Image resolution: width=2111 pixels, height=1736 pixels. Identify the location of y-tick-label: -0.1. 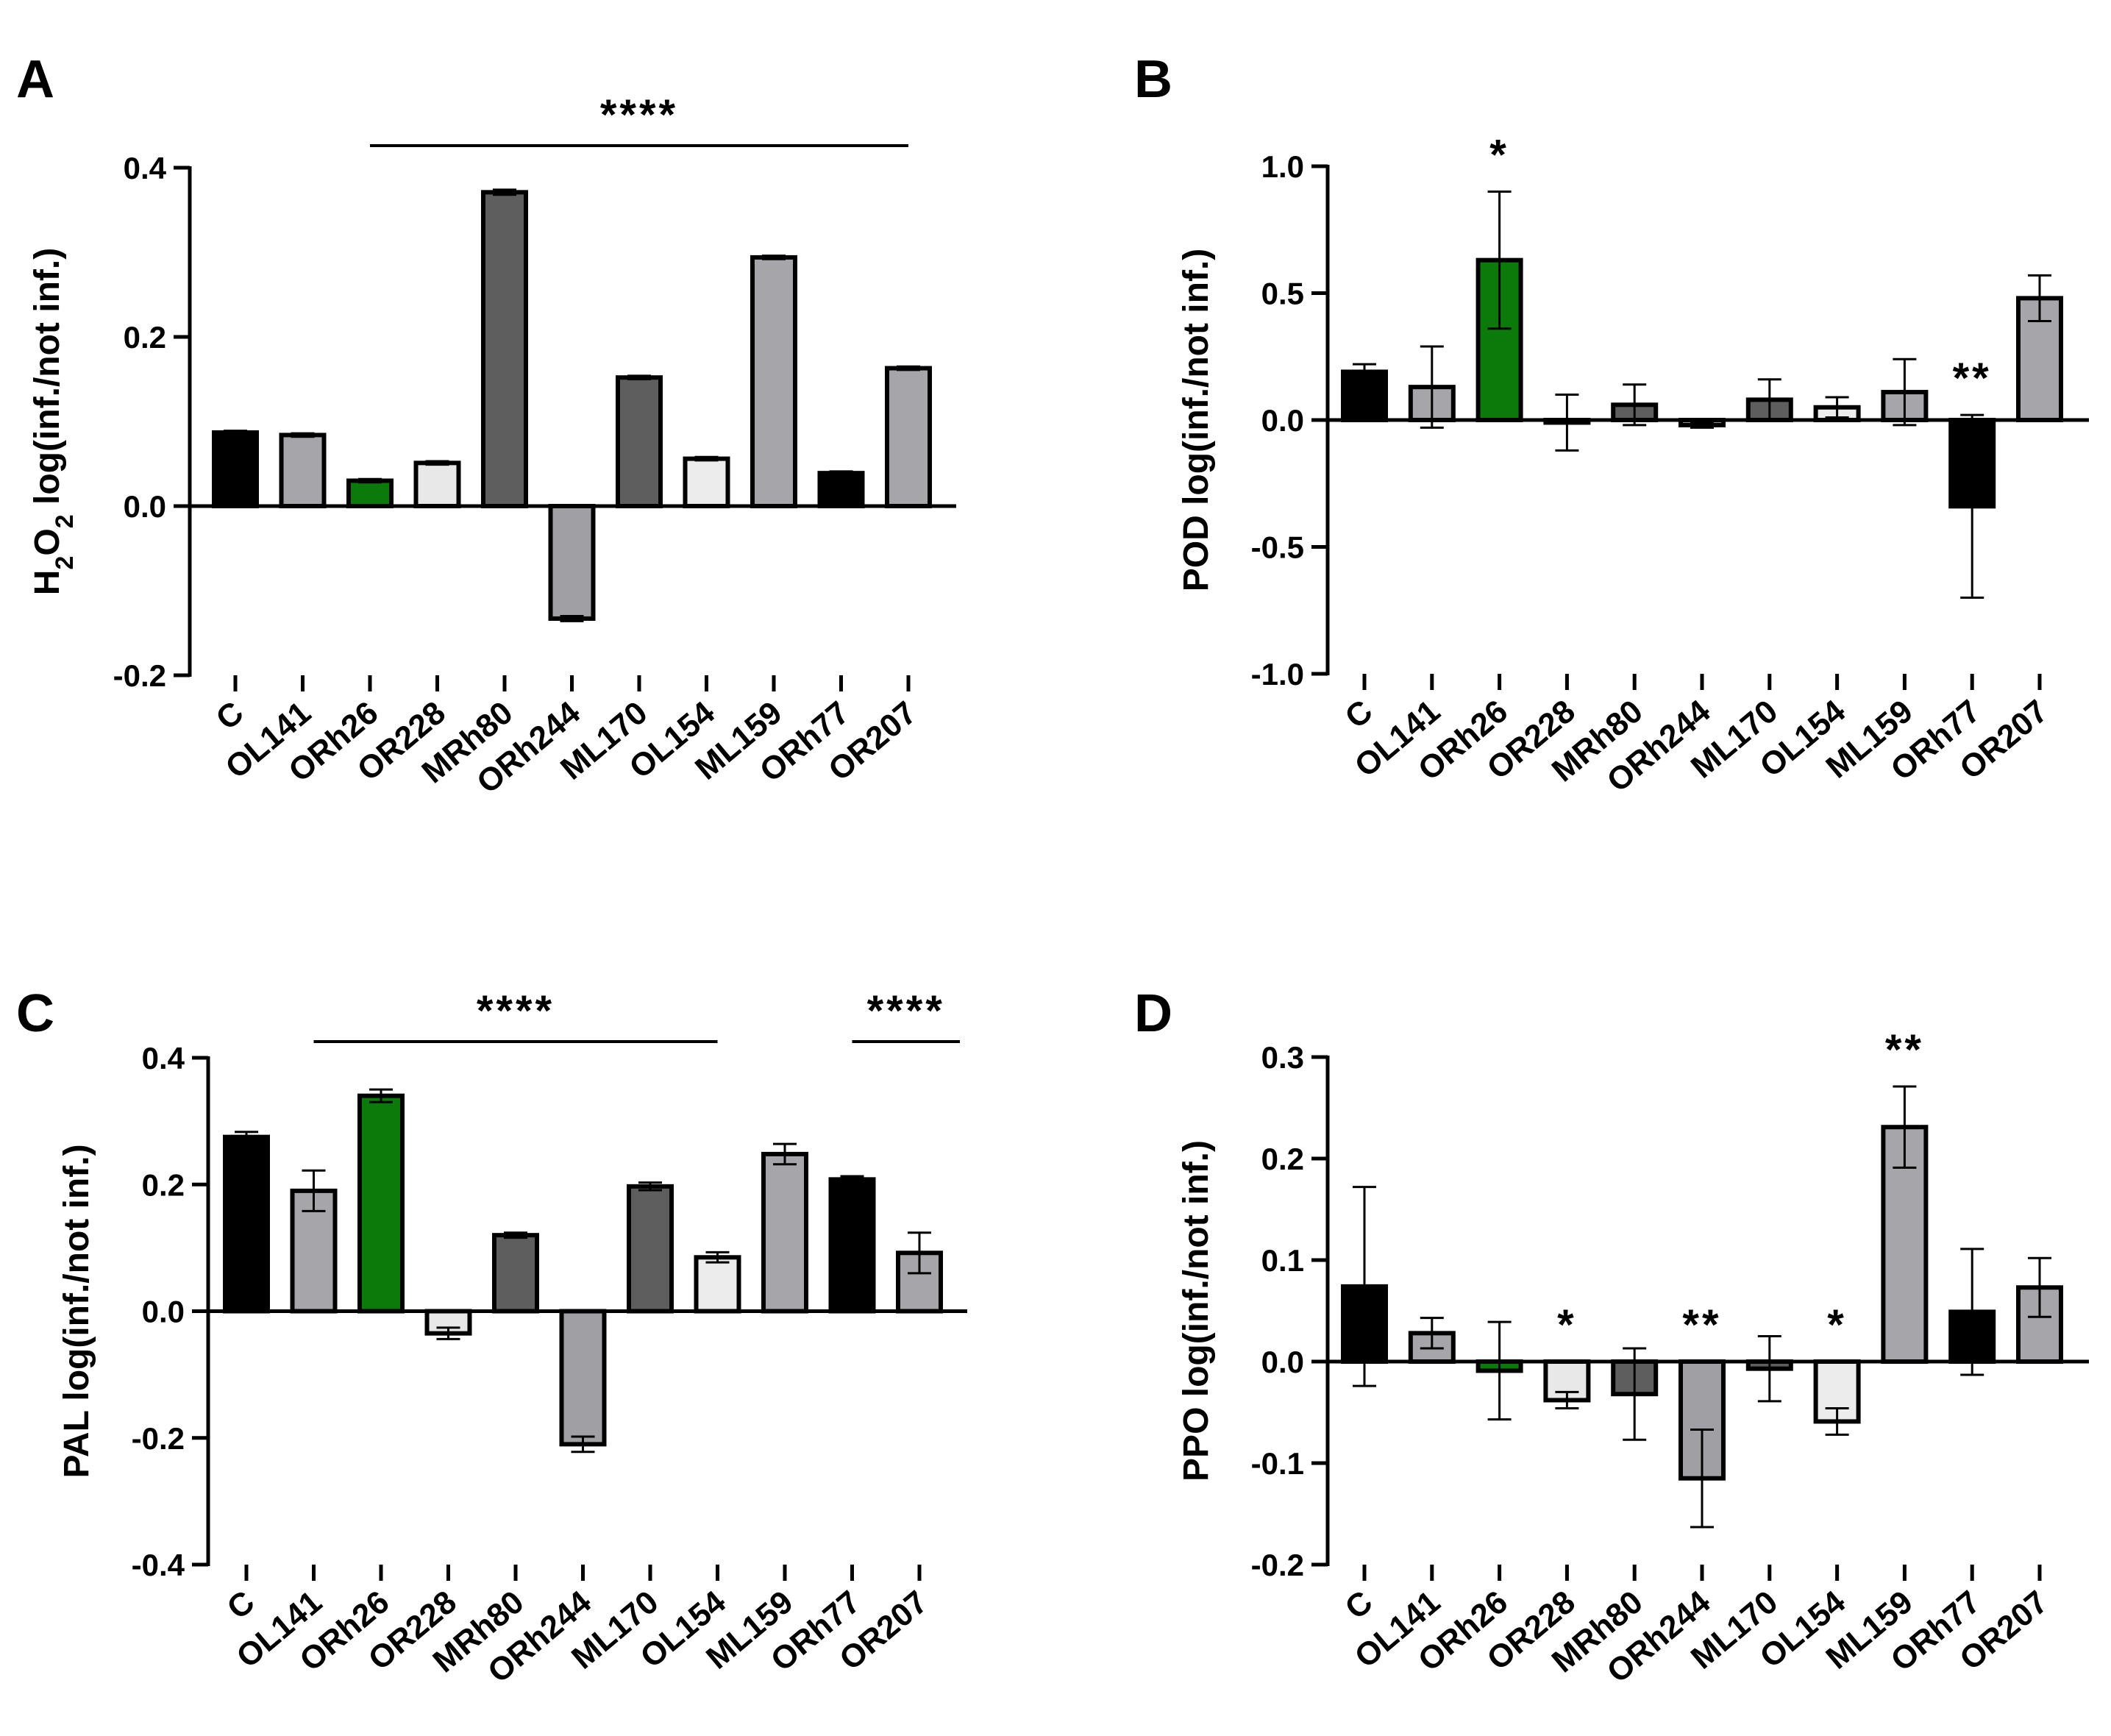
(1277, 1463).